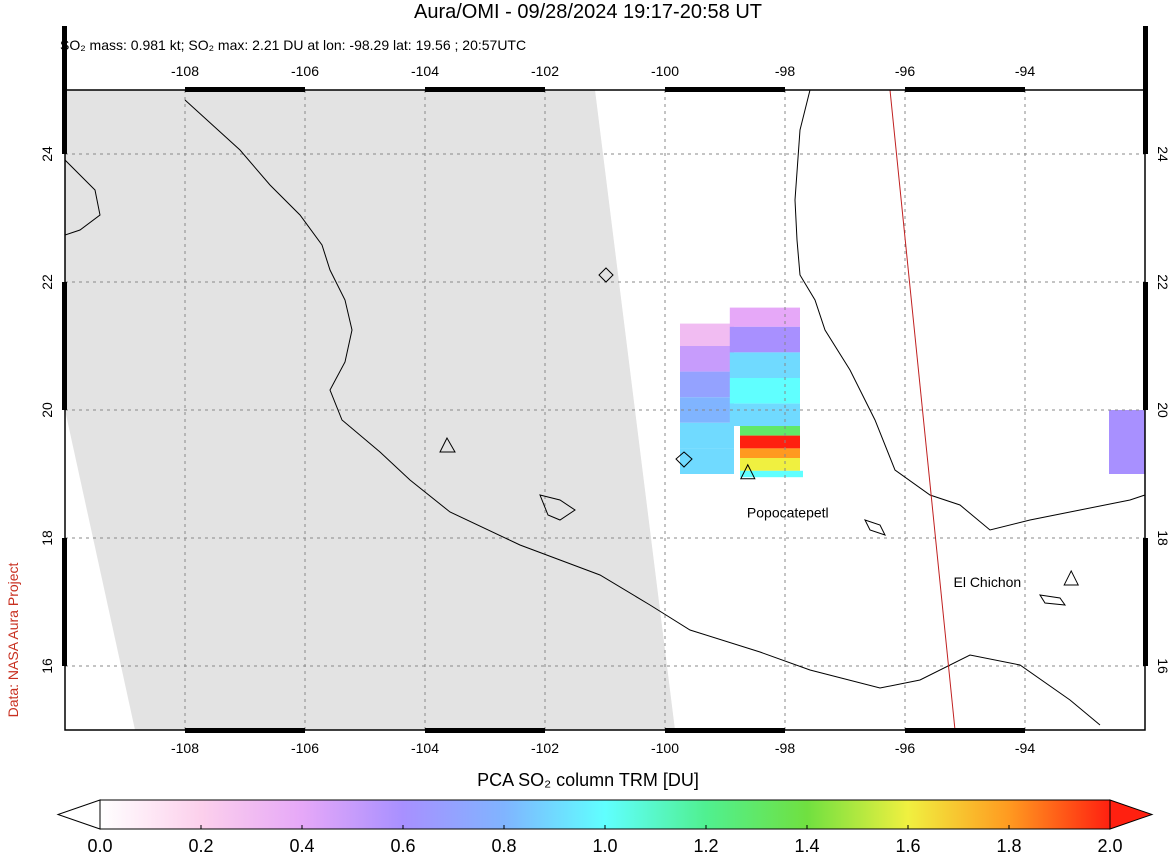 This screenshot has width=1176, height=855. Describe the element at coordinates (1109, 845) in the screenshot. I see `colorbar-tick-label: 2.0` at that location.